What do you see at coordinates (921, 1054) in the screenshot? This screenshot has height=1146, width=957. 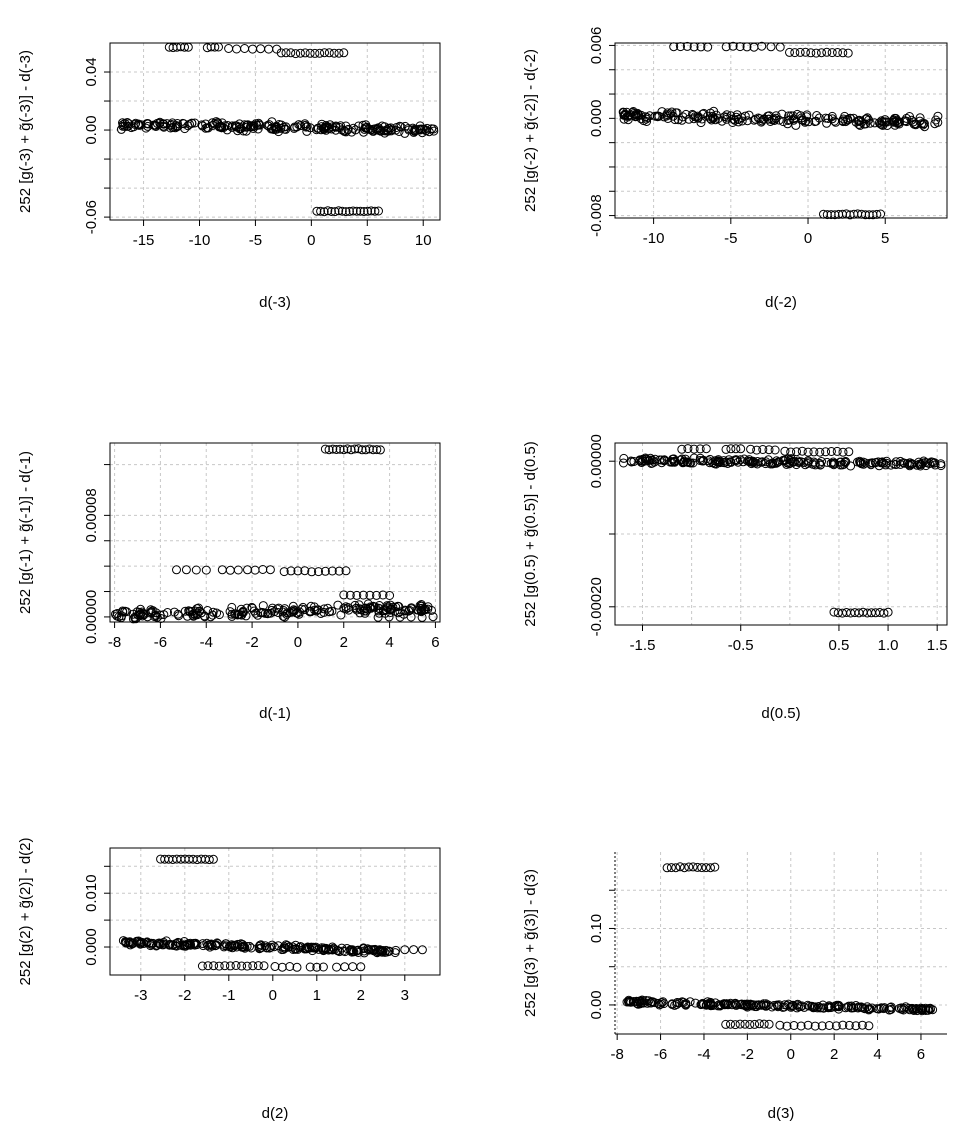 I see `x-tick-label: 6` at bounding box center [921, 1054].